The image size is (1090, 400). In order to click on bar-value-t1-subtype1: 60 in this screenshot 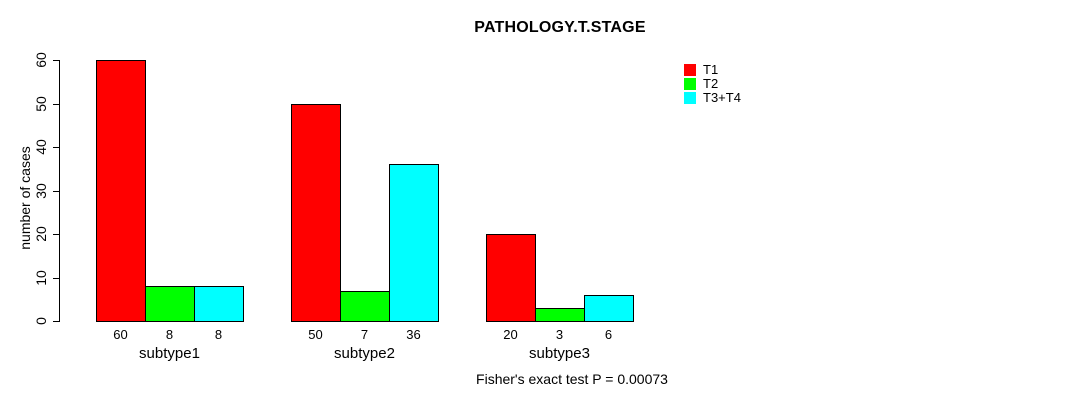, I will do `click(120, 334)`.